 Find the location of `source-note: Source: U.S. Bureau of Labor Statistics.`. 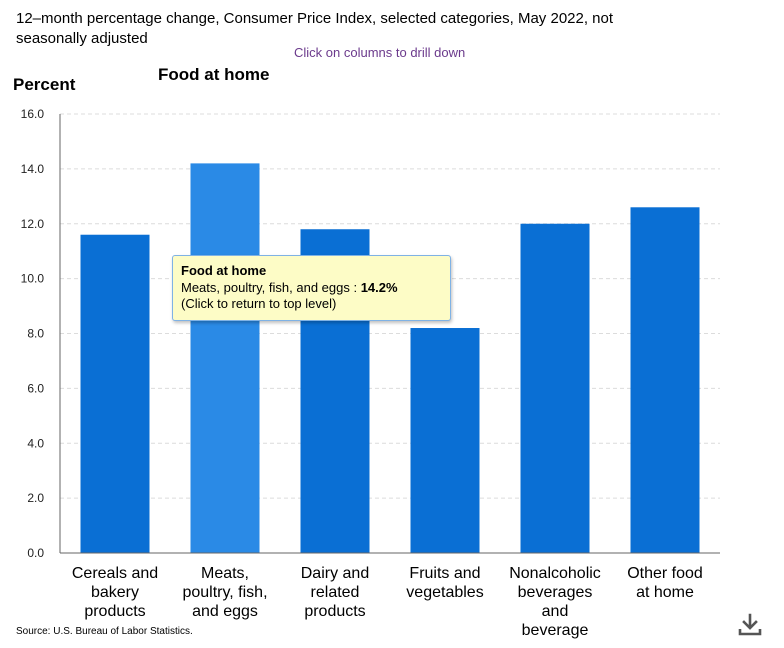

source-note: Source: U.S. Bureau of Labor Statistics. is located at coordinates (104, 631).